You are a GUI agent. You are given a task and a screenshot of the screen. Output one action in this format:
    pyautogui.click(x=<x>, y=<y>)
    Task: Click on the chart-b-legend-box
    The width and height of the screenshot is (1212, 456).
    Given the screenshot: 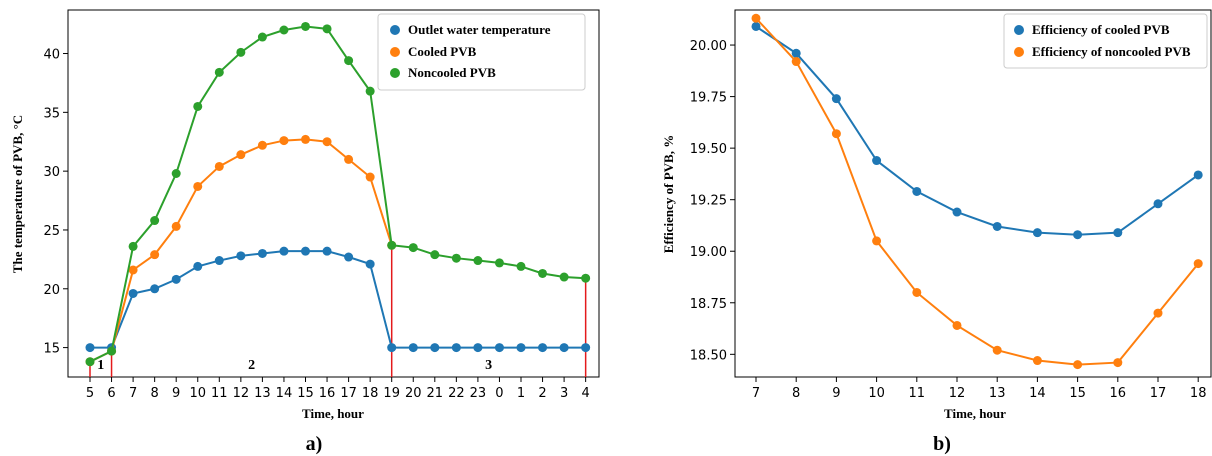 What is the action you would take?
    pyautogui.click(x=1105, y=41)
    